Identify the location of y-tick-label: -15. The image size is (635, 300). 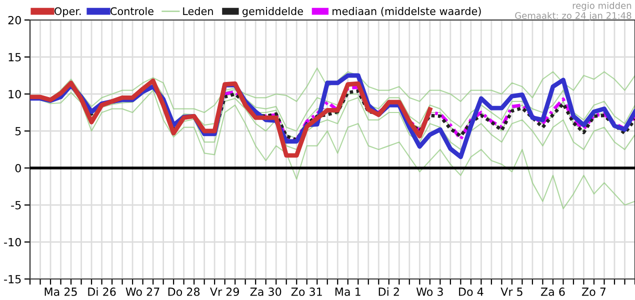
(12, 279).